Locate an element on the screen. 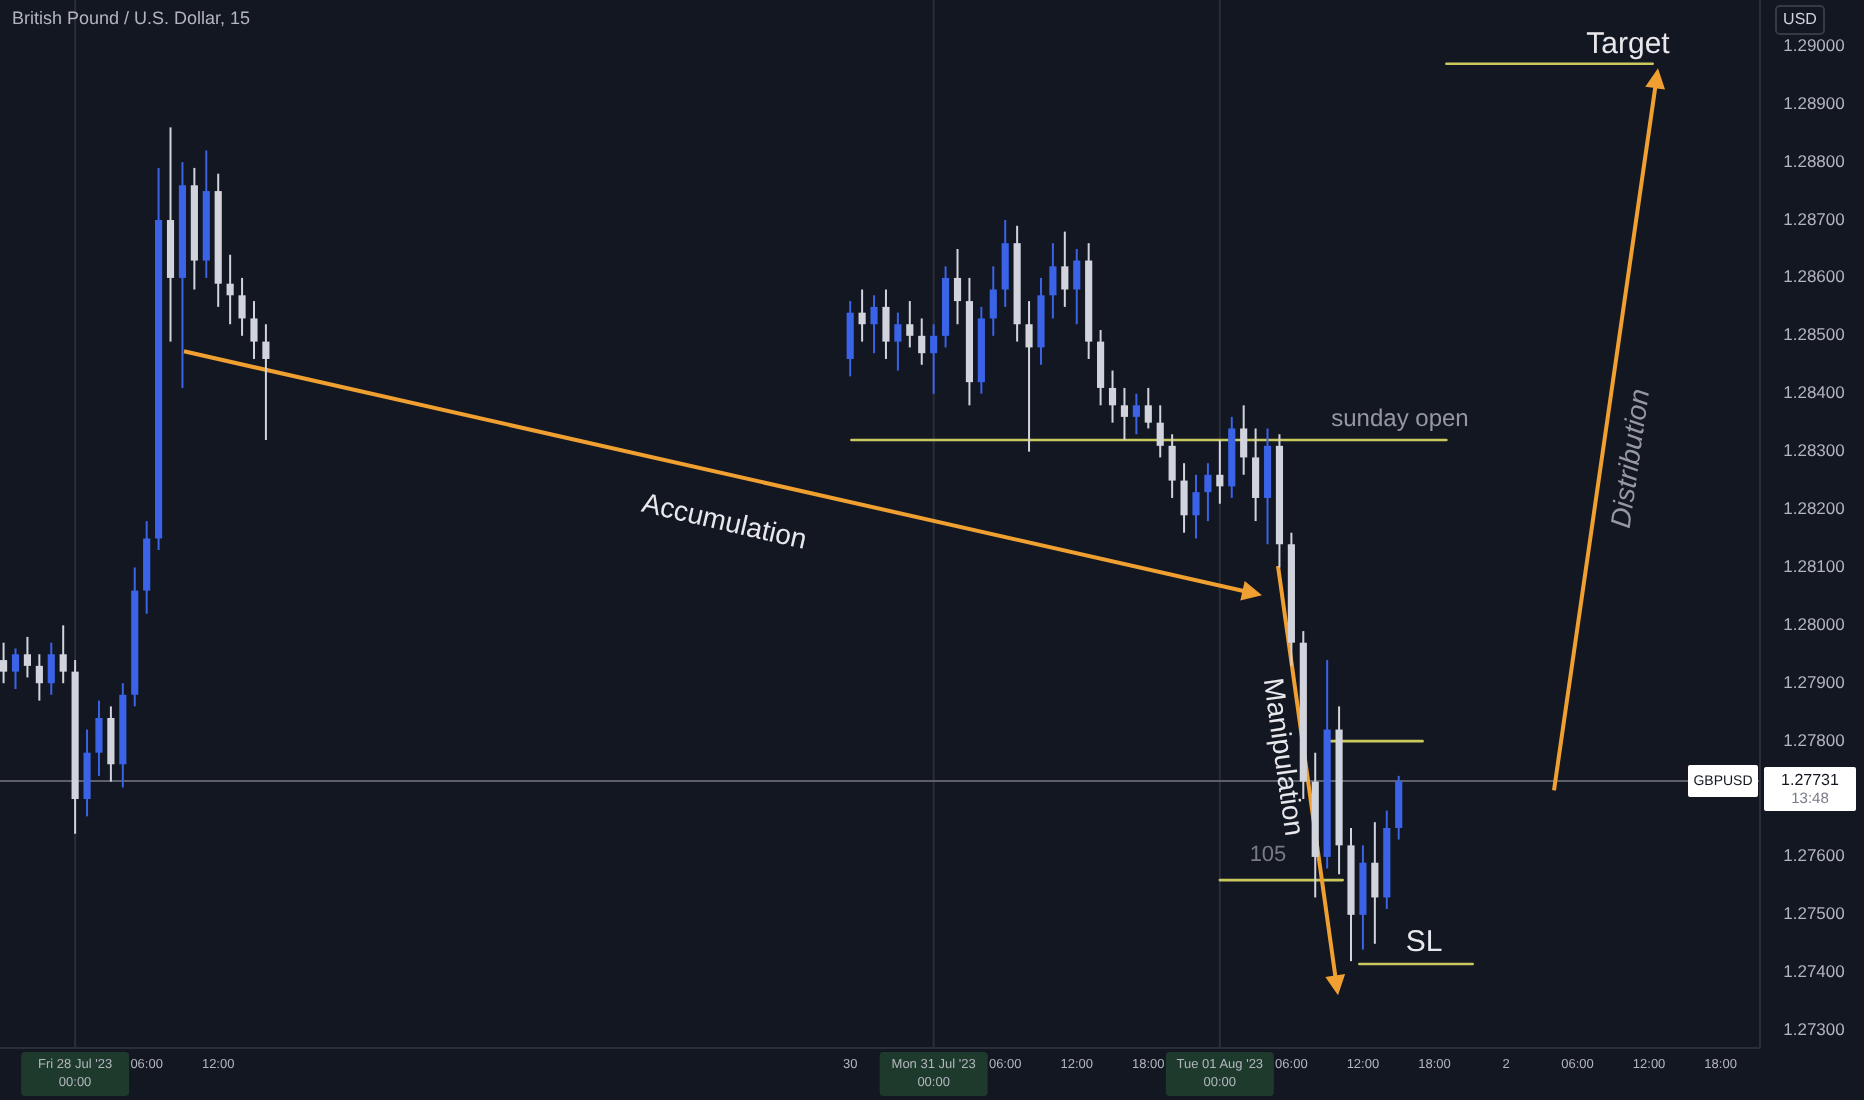  y-tick-label: 1.27300 is located at coordinates (1814, 1029).